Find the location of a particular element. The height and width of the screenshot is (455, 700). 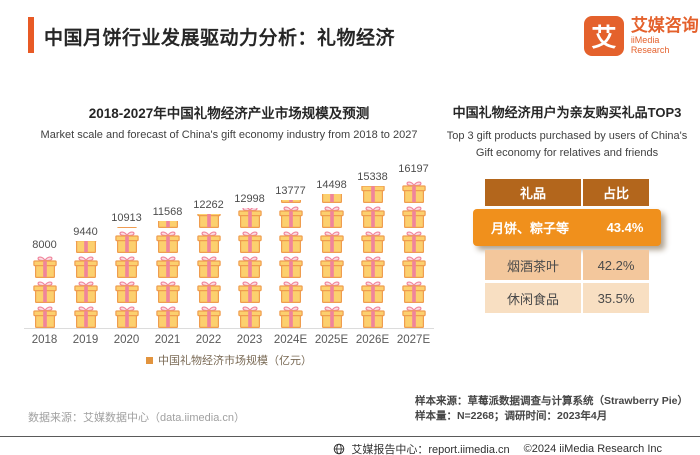

chart-bar-2018: 8000 is located at coordinates (44, 283).